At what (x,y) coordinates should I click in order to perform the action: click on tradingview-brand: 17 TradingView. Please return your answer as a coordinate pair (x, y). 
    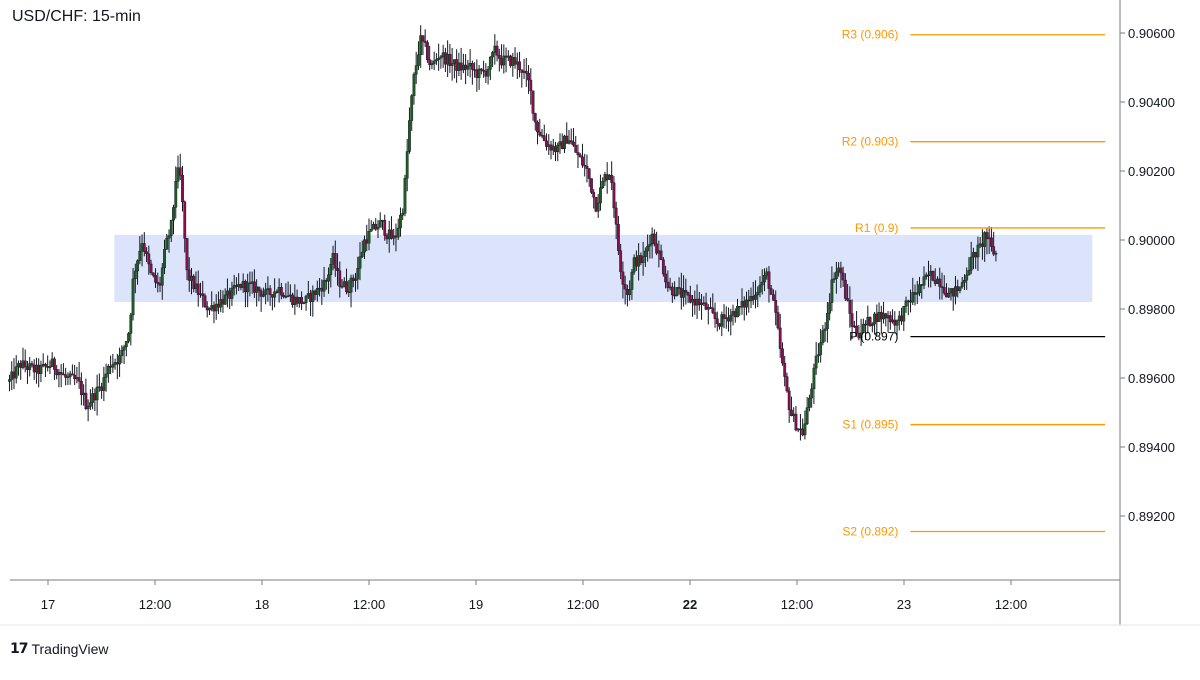
    Looking at the image, I should click on (59, 649).